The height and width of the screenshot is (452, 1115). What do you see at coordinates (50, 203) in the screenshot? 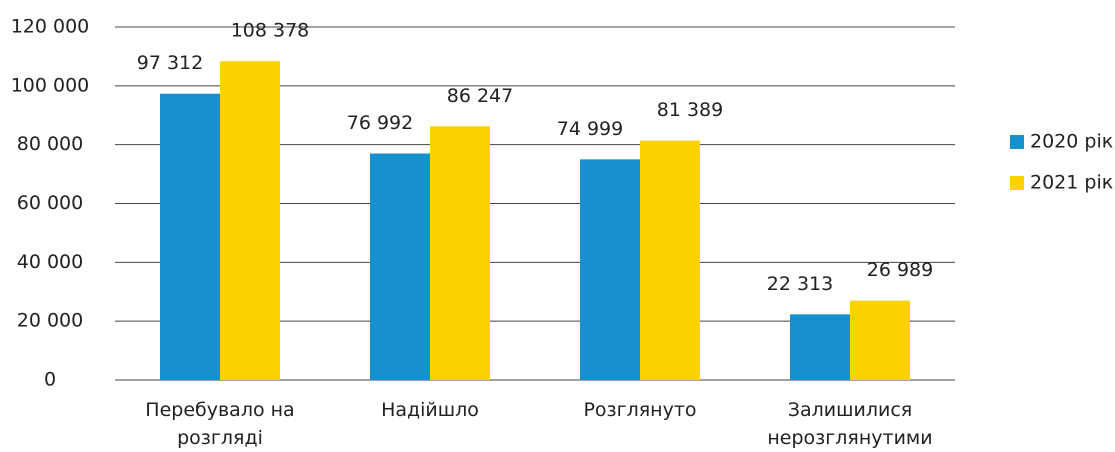
I see `y-tick-label: 60 000` at bounding box center [50, 203].